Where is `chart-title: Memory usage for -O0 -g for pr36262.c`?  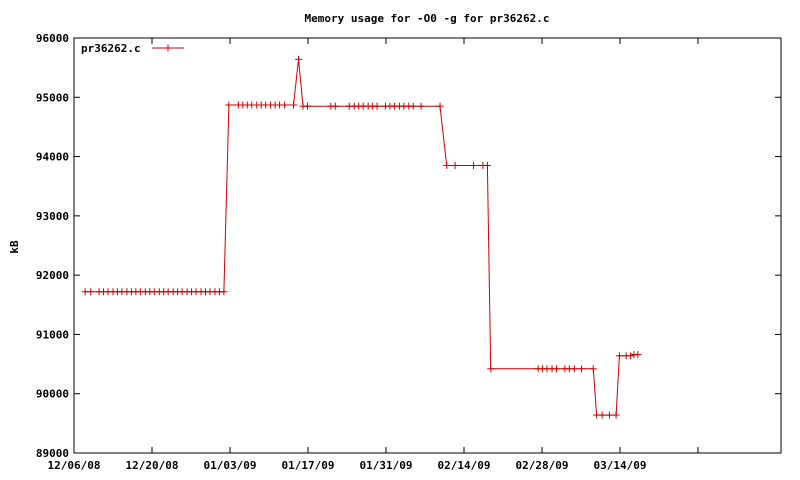
chart-title: Memory usage for -O0 -g for pr36262.c is located at coordinates (426, 18).